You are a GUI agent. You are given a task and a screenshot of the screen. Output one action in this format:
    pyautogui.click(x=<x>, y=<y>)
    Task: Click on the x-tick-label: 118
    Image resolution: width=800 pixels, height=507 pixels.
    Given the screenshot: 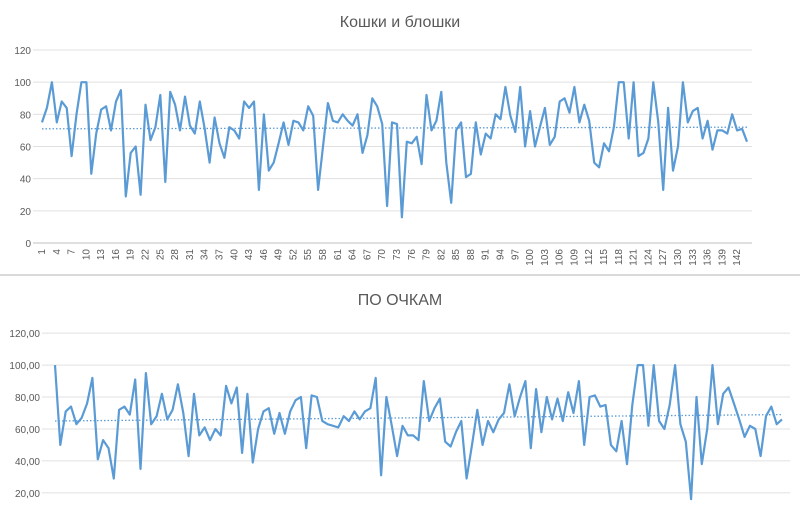 What is the action you would take?
    pyautogui.click(x=619, y=257)
    